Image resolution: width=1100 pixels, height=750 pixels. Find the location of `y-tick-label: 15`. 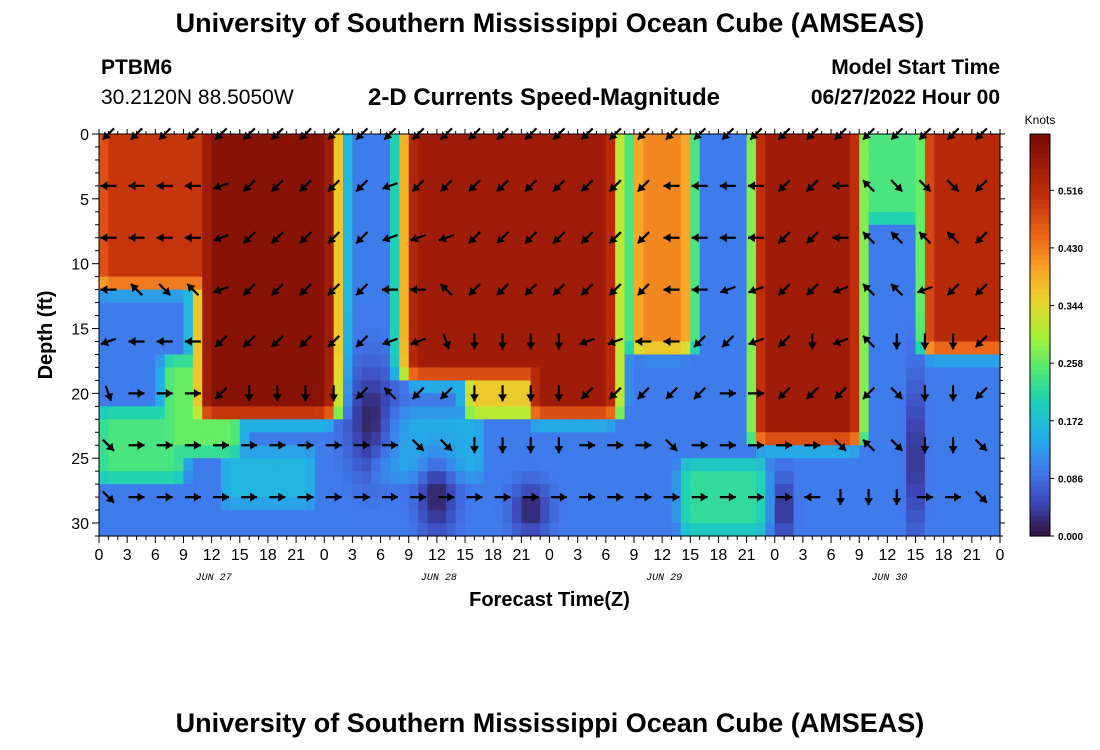

y-tick-label: 15 is located at coordinates (80, 330).